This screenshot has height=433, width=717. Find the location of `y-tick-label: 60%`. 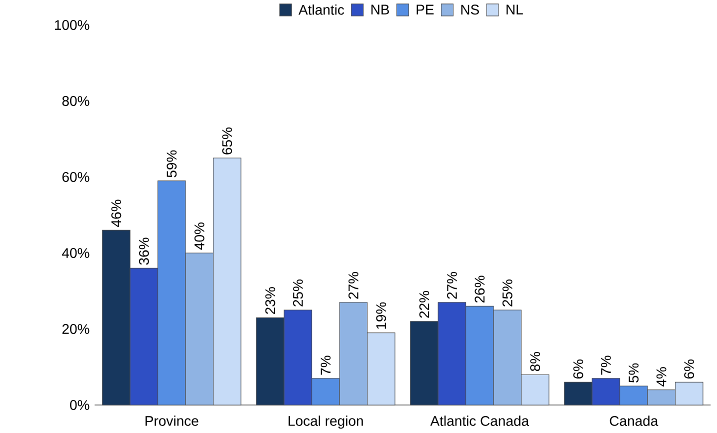

y-tick-label: 60% is located at coordinates (76, 177).